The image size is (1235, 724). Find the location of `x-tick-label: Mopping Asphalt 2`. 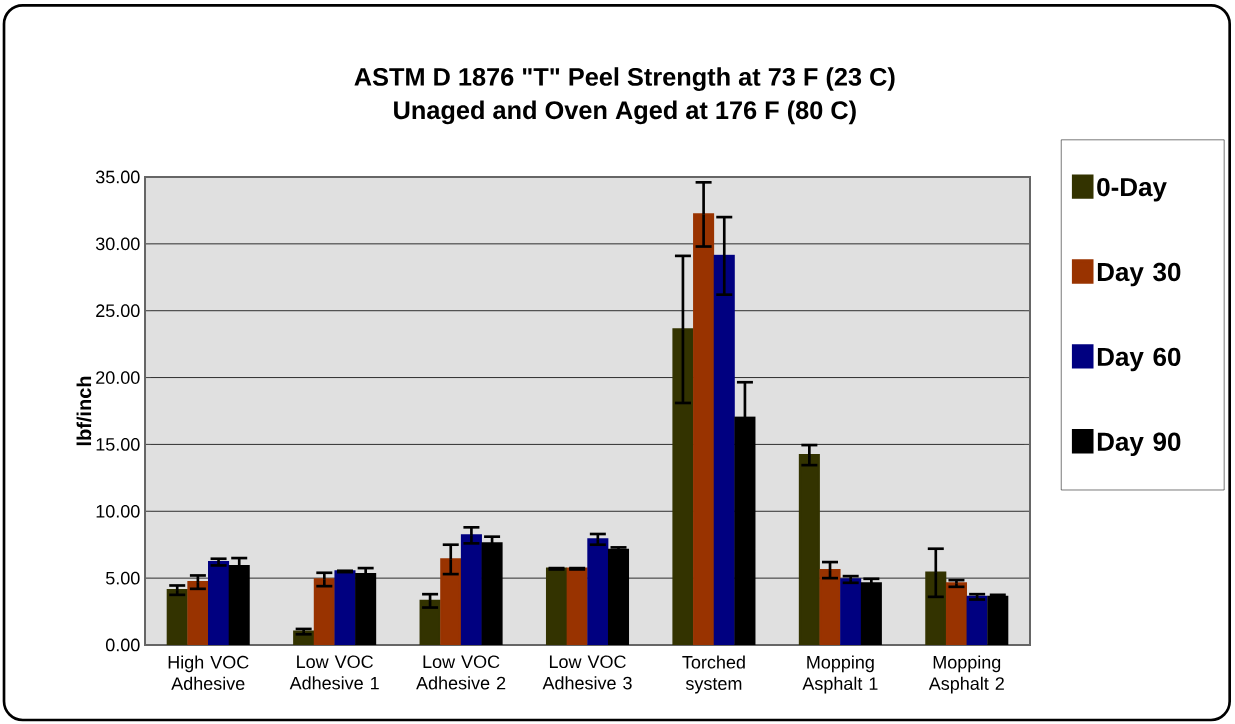

x-tick-label: Mopping Asphalt 2 is located at coordinates (966, 674).